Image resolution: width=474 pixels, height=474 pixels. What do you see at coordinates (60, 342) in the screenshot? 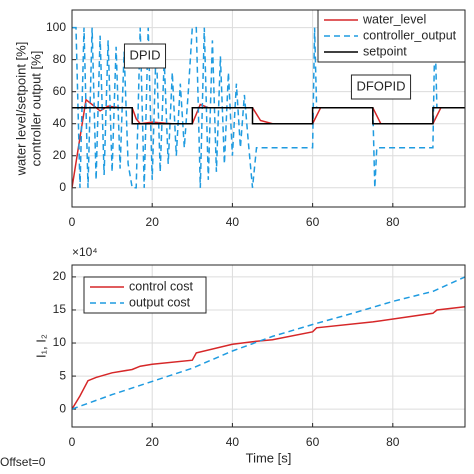
I see `y-tick-label: 10` at bounding box center [60, 342].